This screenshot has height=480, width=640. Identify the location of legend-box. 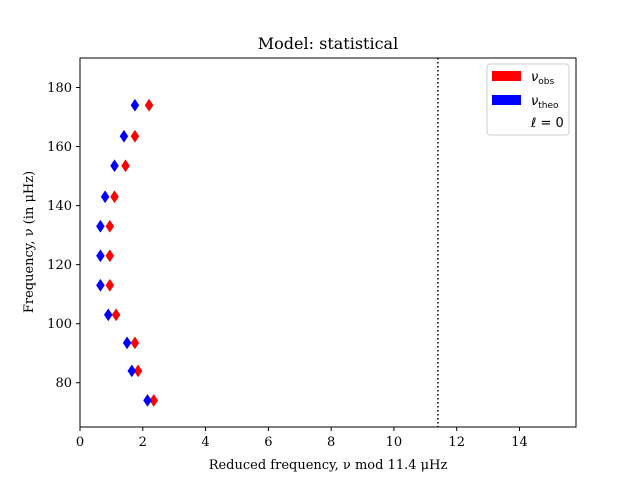
(528, 99).